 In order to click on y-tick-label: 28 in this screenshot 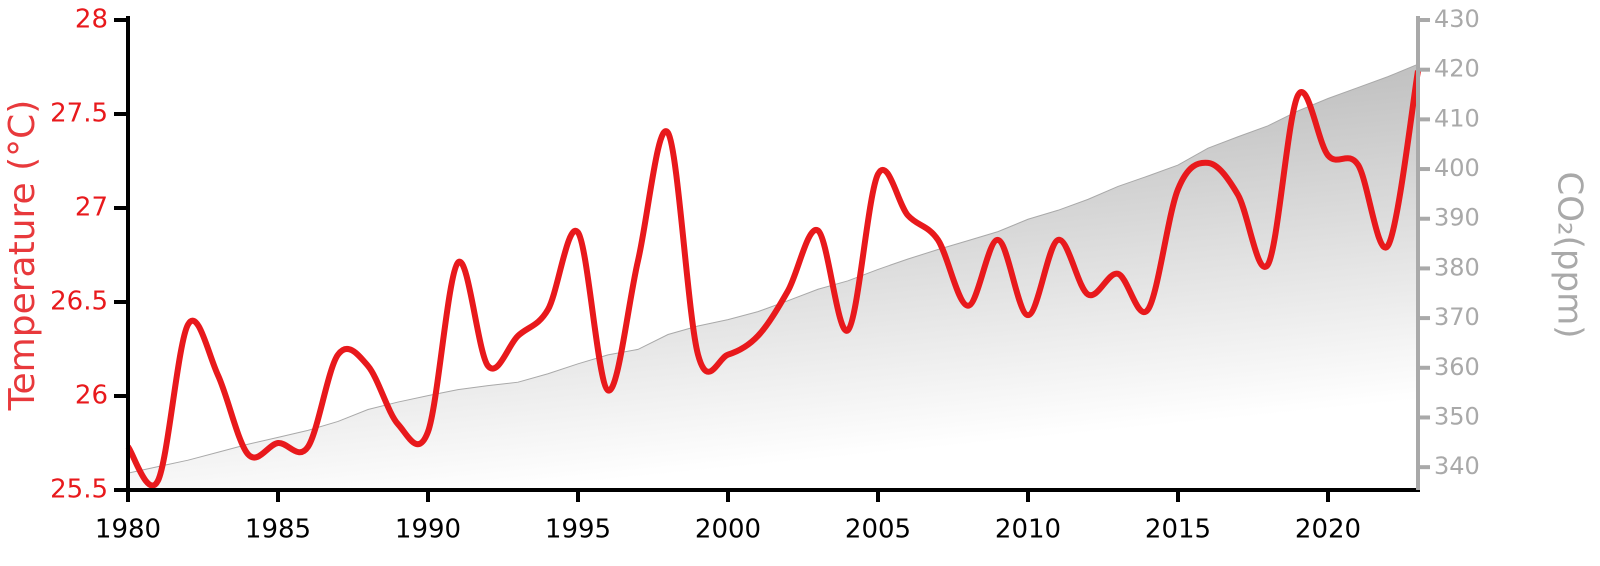, I will do `click(91, 20)`.